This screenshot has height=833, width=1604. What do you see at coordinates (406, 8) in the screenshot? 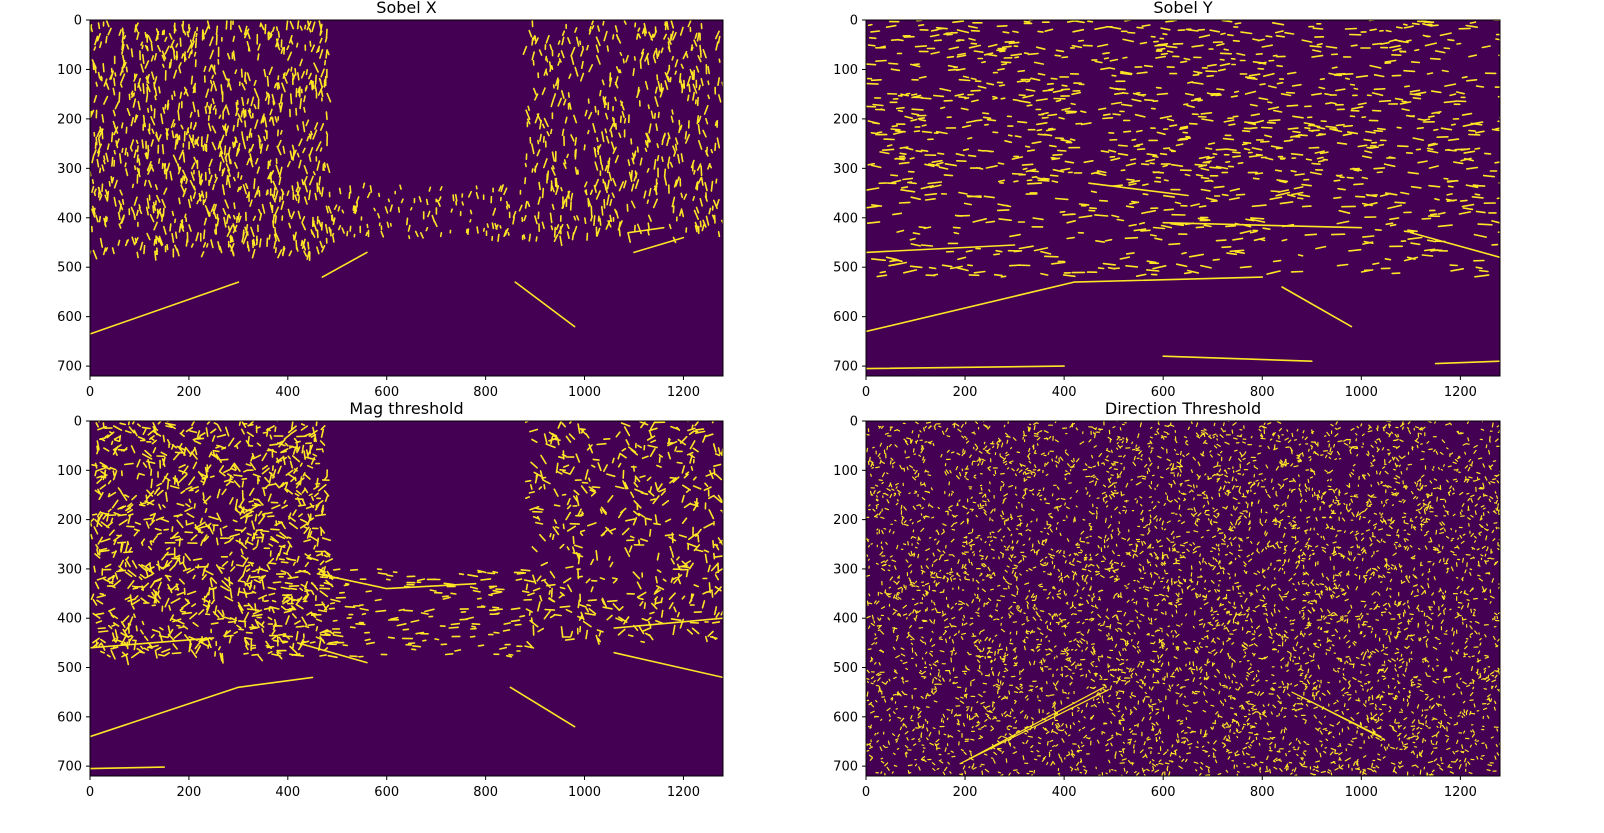
I see `panel-title: Sobel X` at bounding box center [406, 8].